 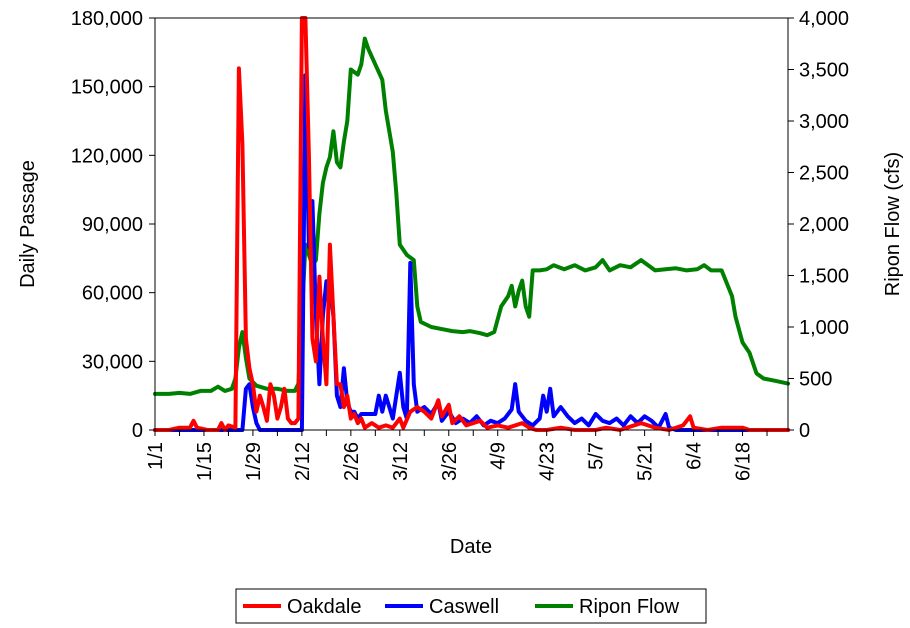 What do you see at coordinates (646, 461) in the screenshot?
I see `x-tick-label: 5/21` at bounding box center [646, 461].